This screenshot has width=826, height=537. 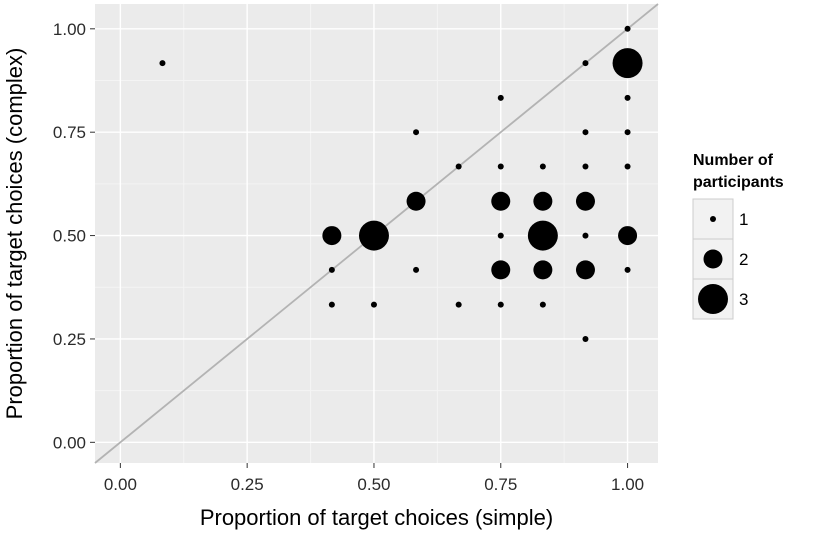 I want to click on legend: Number of participants 1 2 3, so click(x=738, y=236).